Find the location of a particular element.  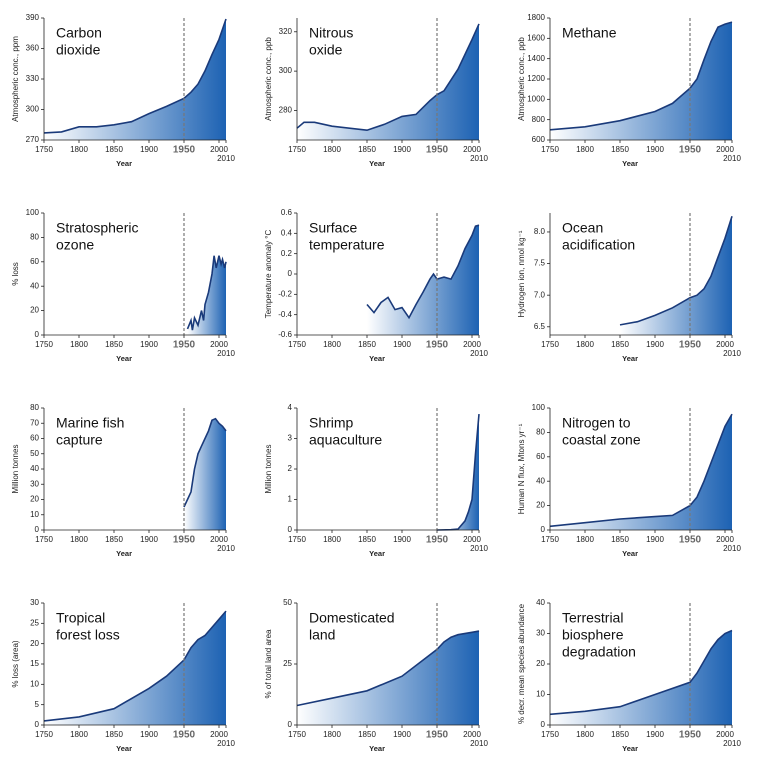

y-axis-label: % decr. mean species abundance is located at coordinates (521, 663).